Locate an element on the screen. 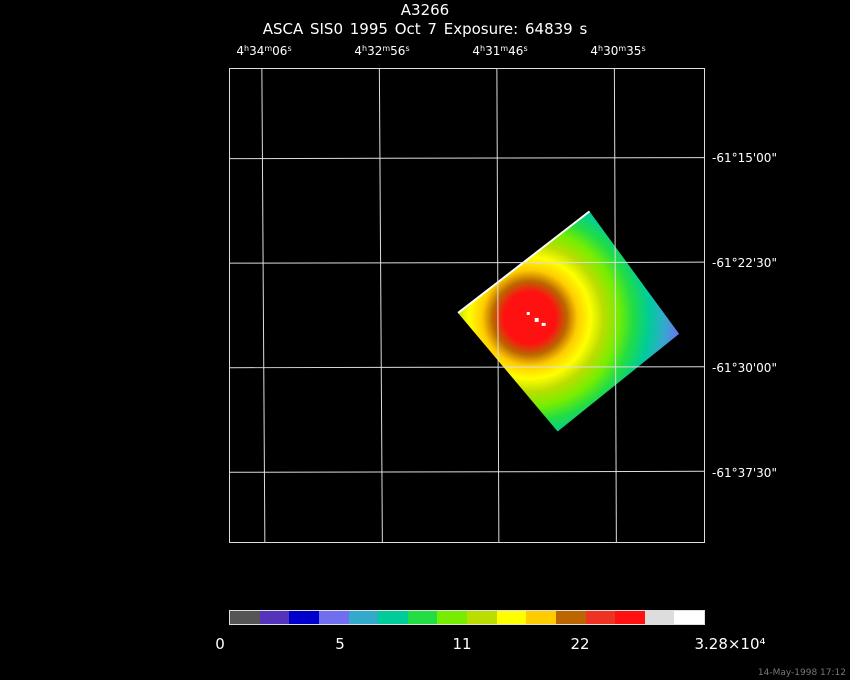  dec-label-2: -61°22'30" is located at coordinates (744, 263).